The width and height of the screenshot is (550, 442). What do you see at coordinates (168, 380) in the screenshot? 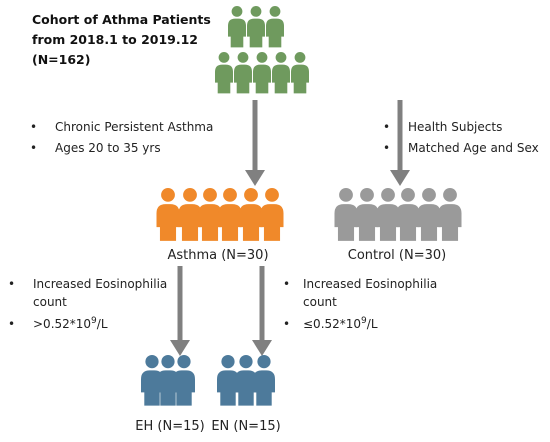
I see `eh-icons` at bounding box center [168, 380].